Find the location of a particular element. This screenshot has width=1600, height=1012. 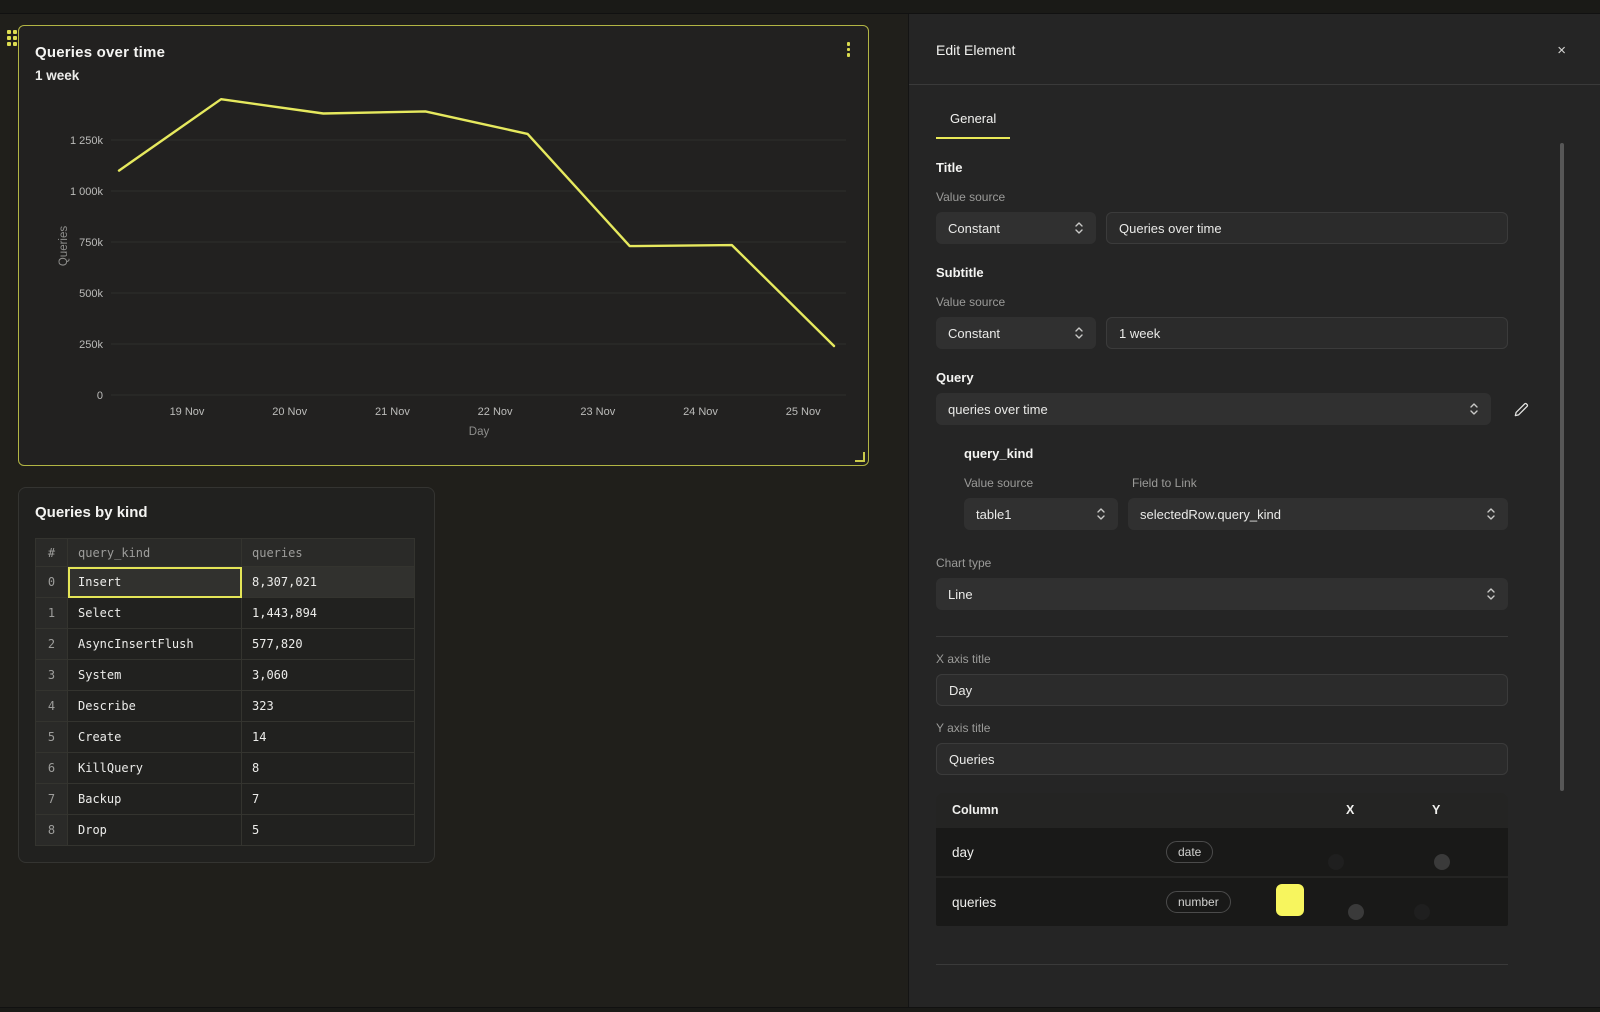

query-select: queries over time is located at coordinates (1213, 409).